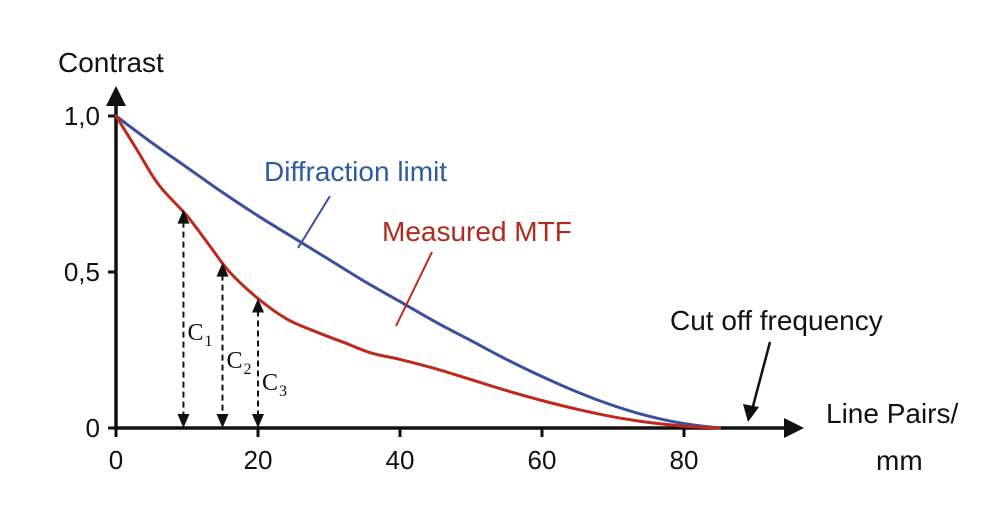 The height and width of the screenshot is (516, 1000). What do you see at coordinates (684, 460) in the screenshot?
I see `x-tick-label: 80` at bounding box center [684, 460].